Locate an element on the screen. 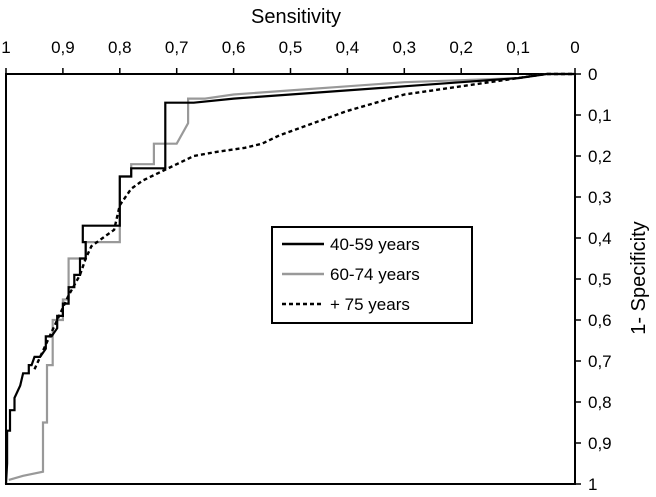  legend-label: + 75 years is located at coordinates (370, 304).